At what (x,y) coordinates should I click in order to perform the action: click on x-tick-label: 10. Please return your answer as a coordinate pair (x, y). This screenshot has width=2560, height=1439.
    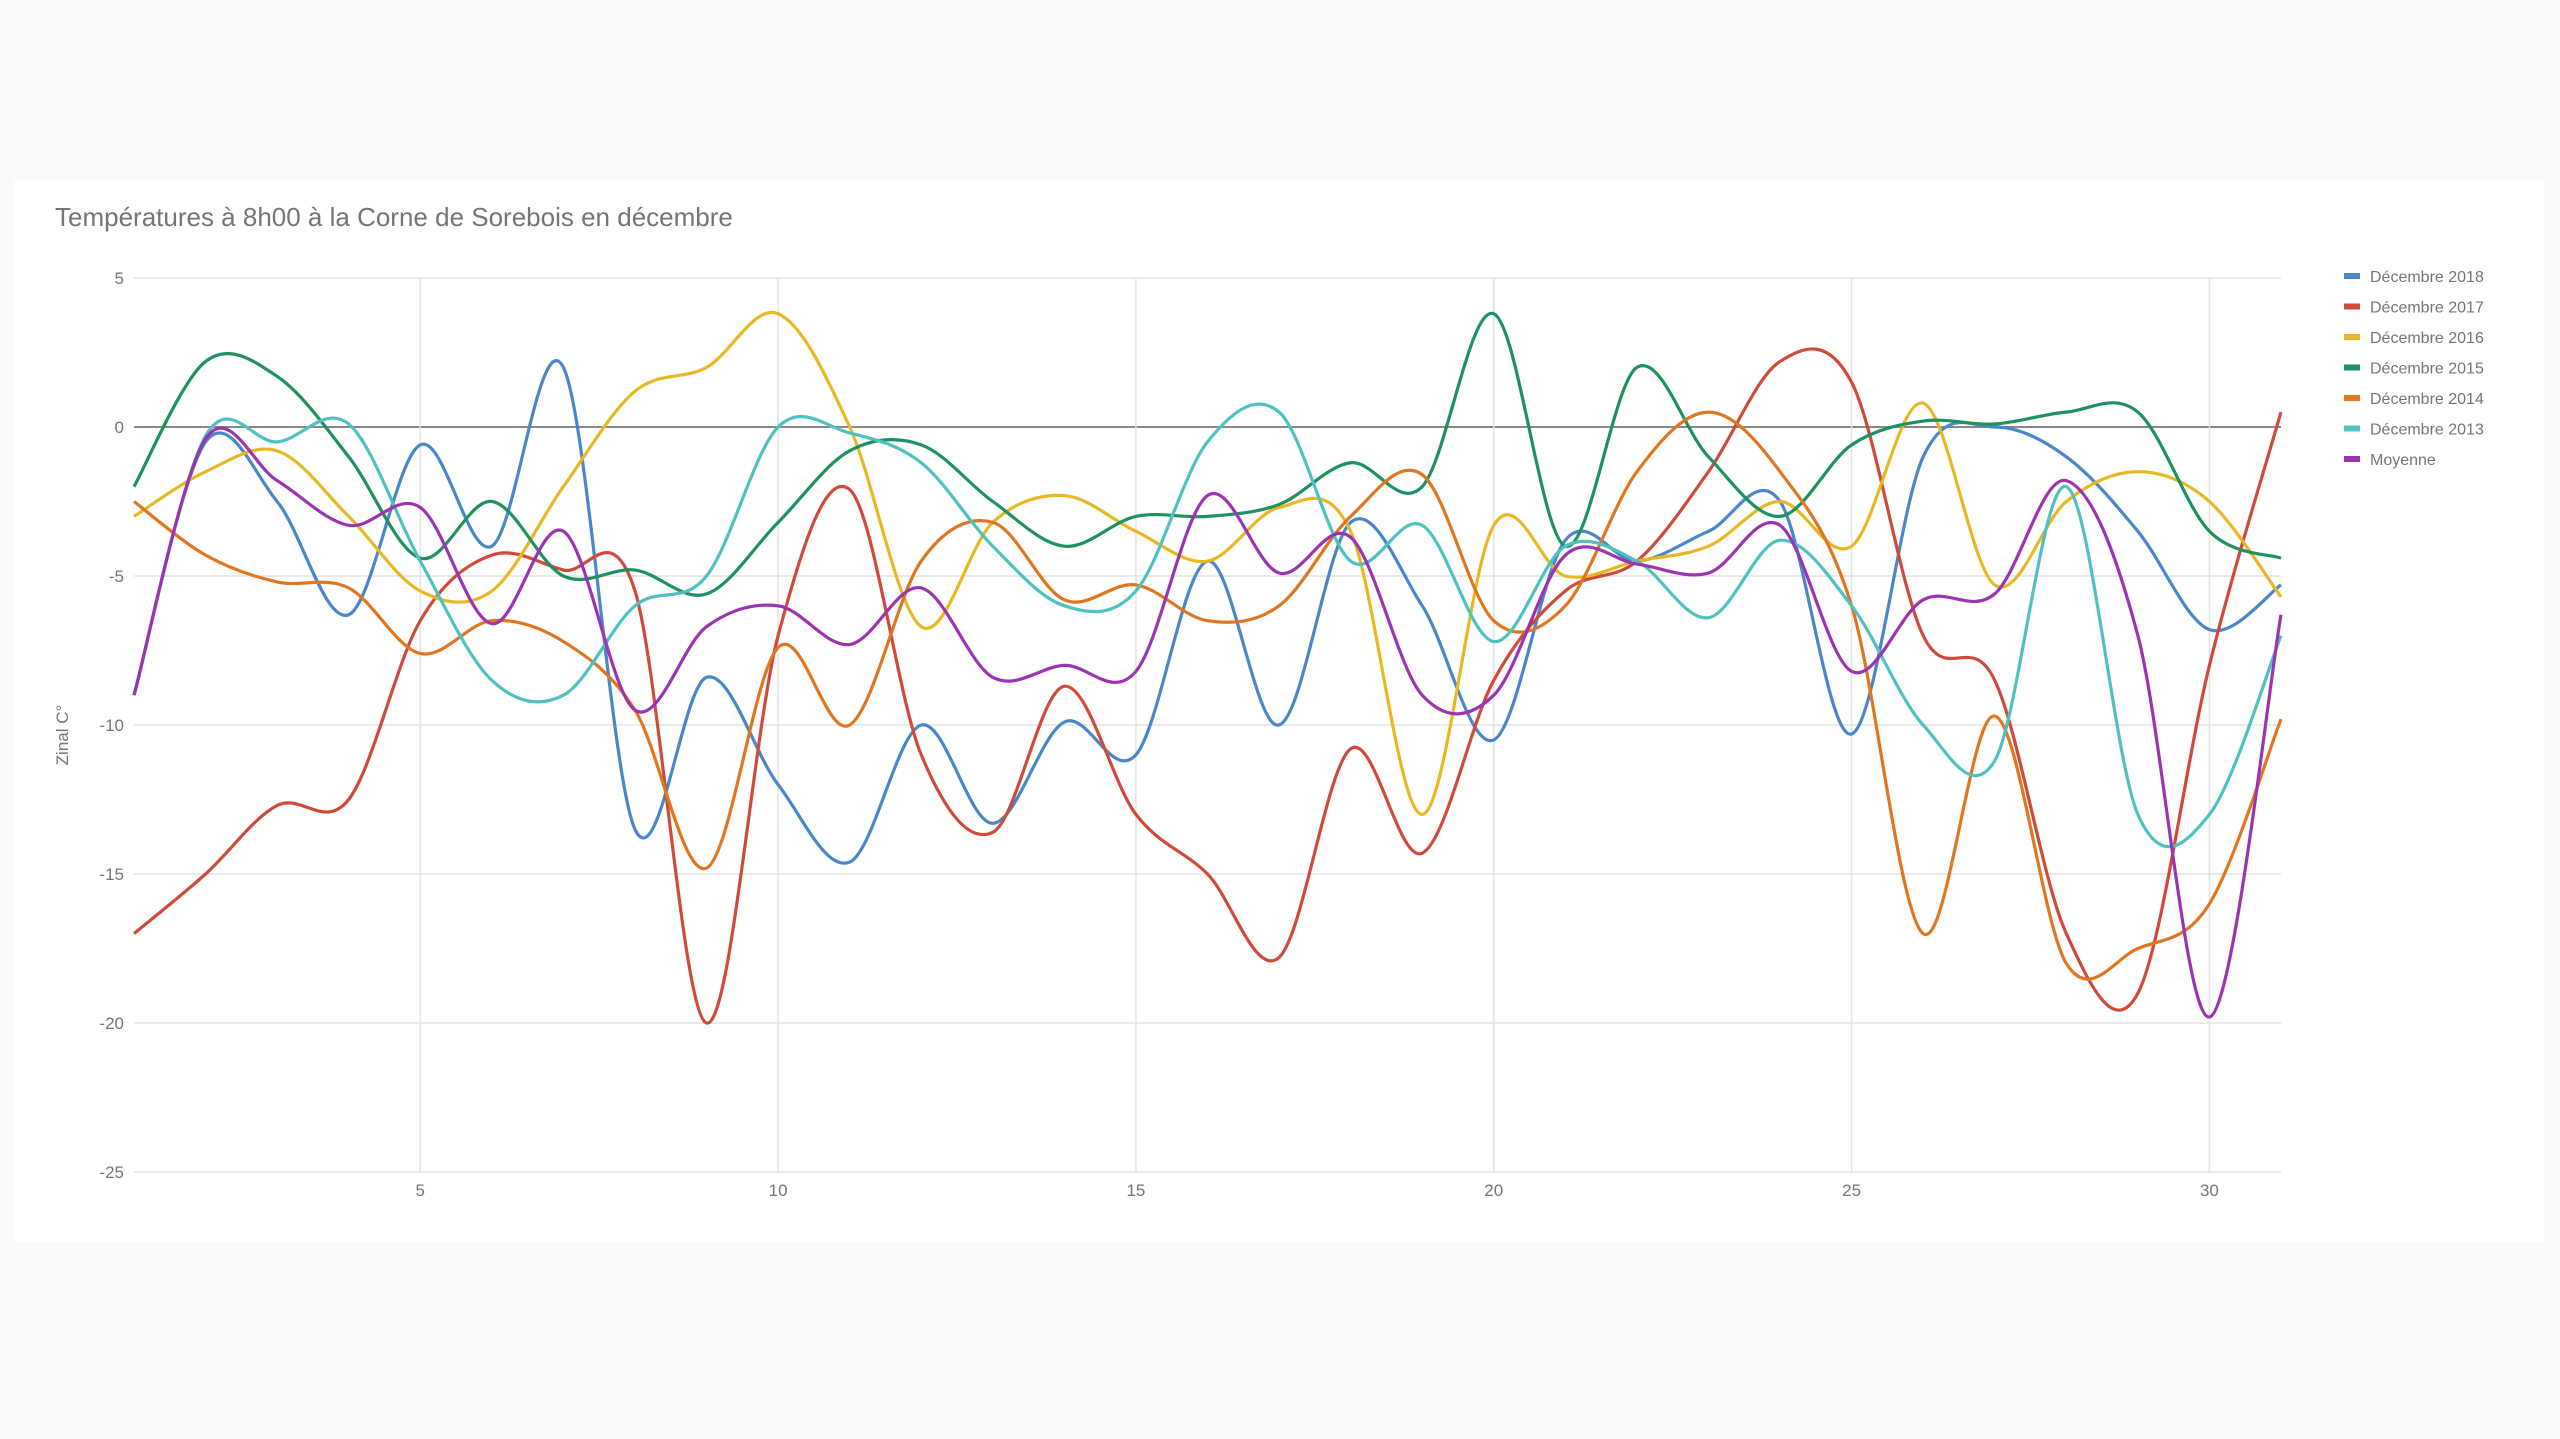
    Looking at the image, I should click on (778, 1190).